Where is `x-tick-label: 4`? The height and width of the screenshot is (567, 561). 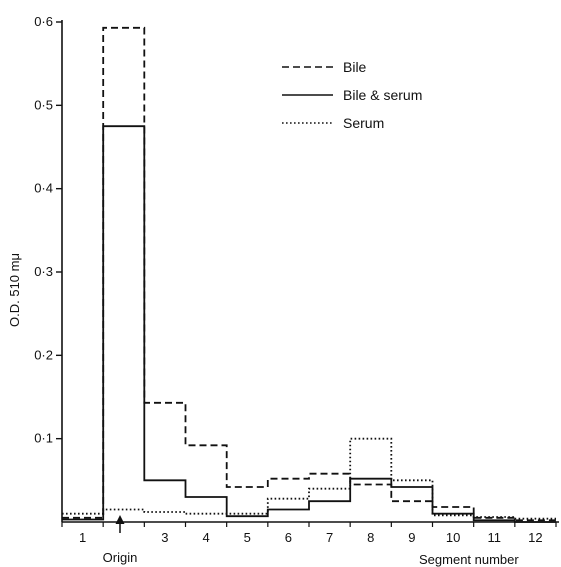
x-tick-label: 4 is located at coordinates (205, 537).